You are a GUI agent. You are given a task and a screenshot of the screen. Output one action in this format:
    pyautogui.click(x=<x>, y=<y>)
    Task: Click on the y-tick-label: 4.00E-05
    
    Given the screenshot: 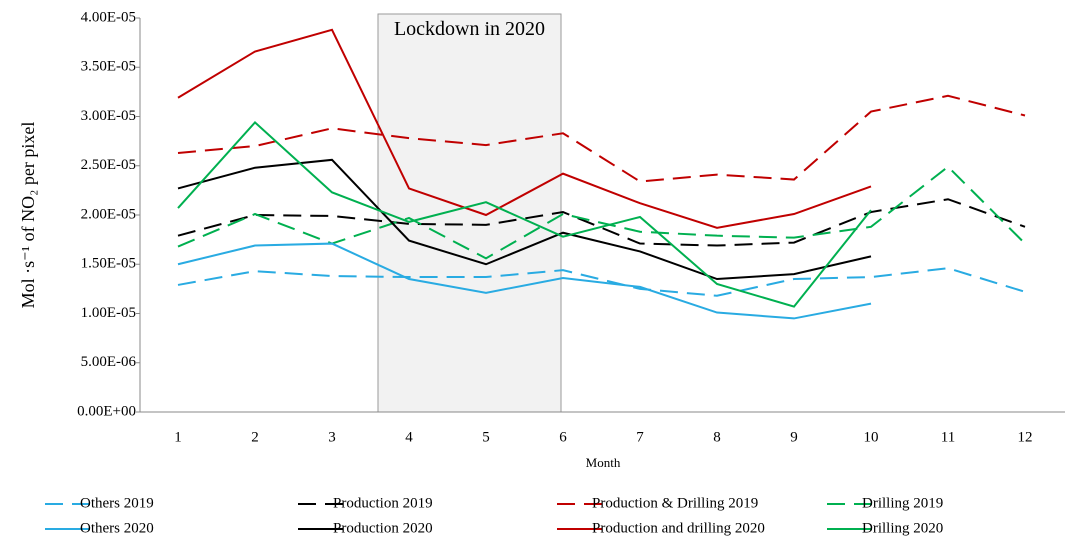 What is the action you would take?
    pyautogui.click(x=108, y=17)
    